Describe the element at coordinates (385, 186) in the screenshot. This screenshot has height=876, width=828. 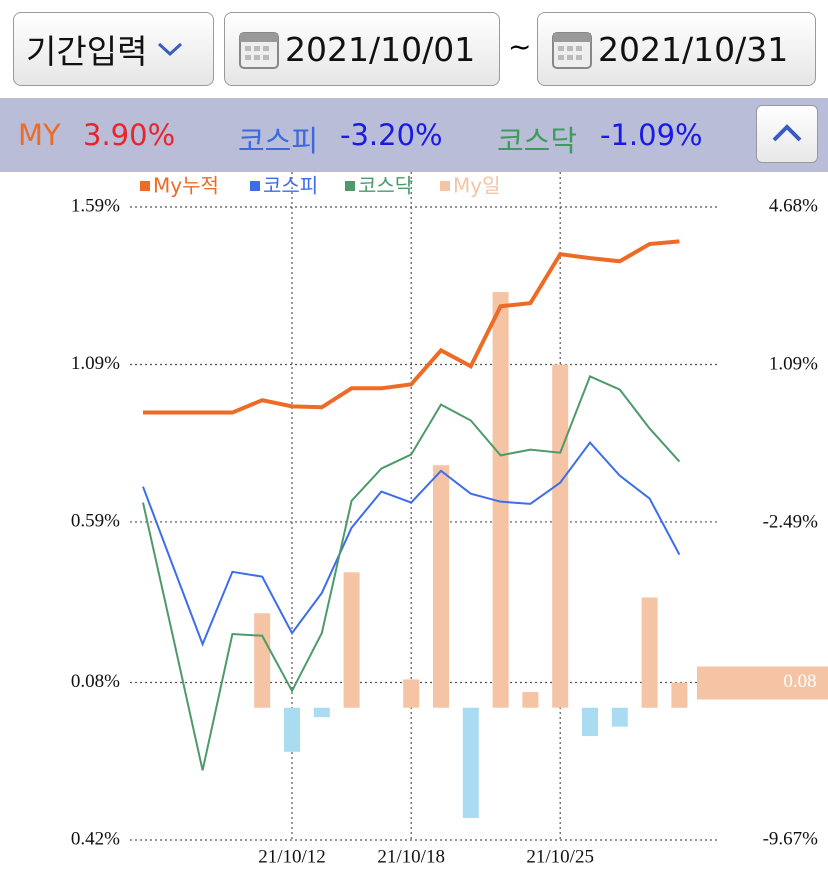
I see `legend-label: 코스닥` at that location.